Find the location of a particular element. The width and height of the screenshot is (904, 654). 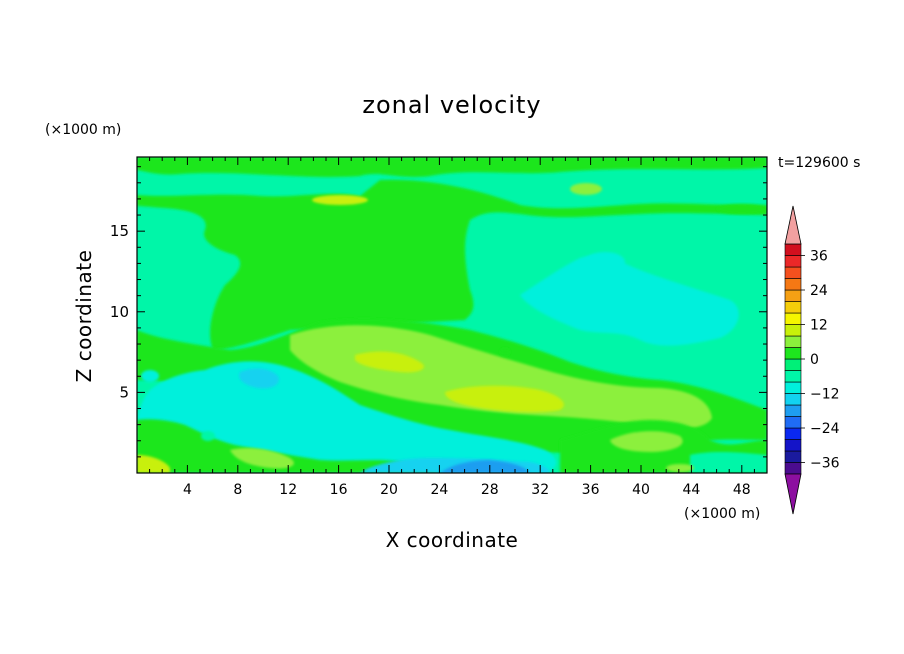

x-tick-label: 16 is located at coordinates (339, 490).